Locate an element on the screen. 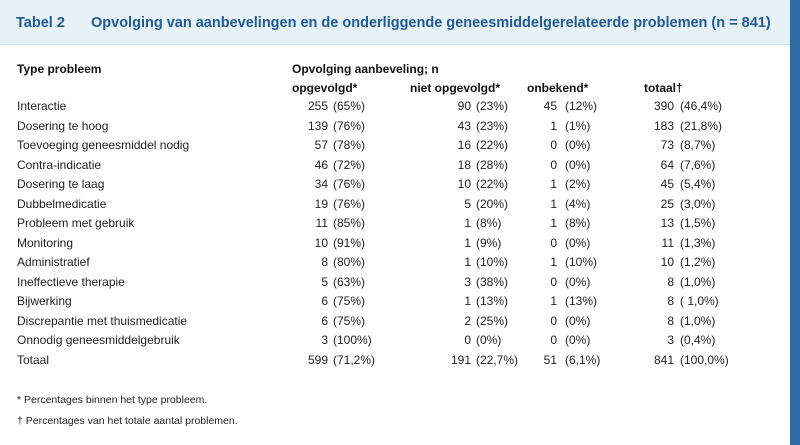 The image size is (800, 445). not-followed-percent: (28%) is located at coordinates (492, 164).